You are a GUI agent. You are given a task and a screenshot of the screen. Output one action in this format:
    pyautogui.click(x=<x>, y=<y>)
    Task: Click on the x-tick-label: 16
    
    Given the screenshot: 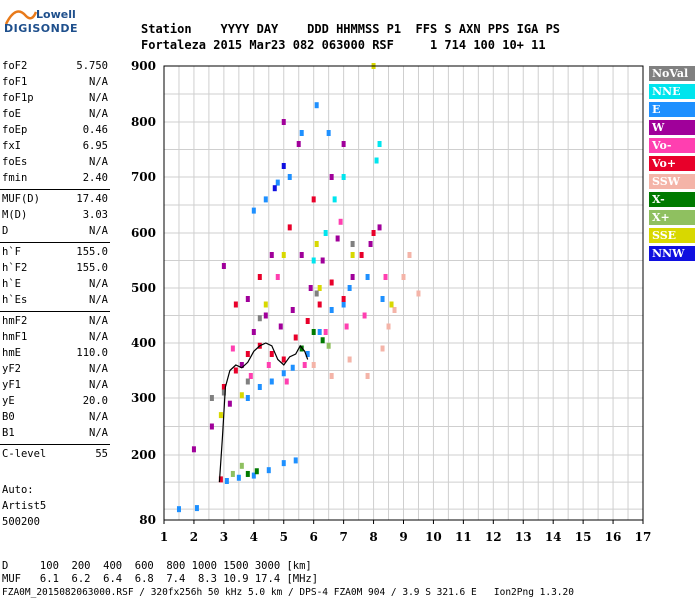 What is the action you would take?
    pyautogui.click(x=613, y=537)
    